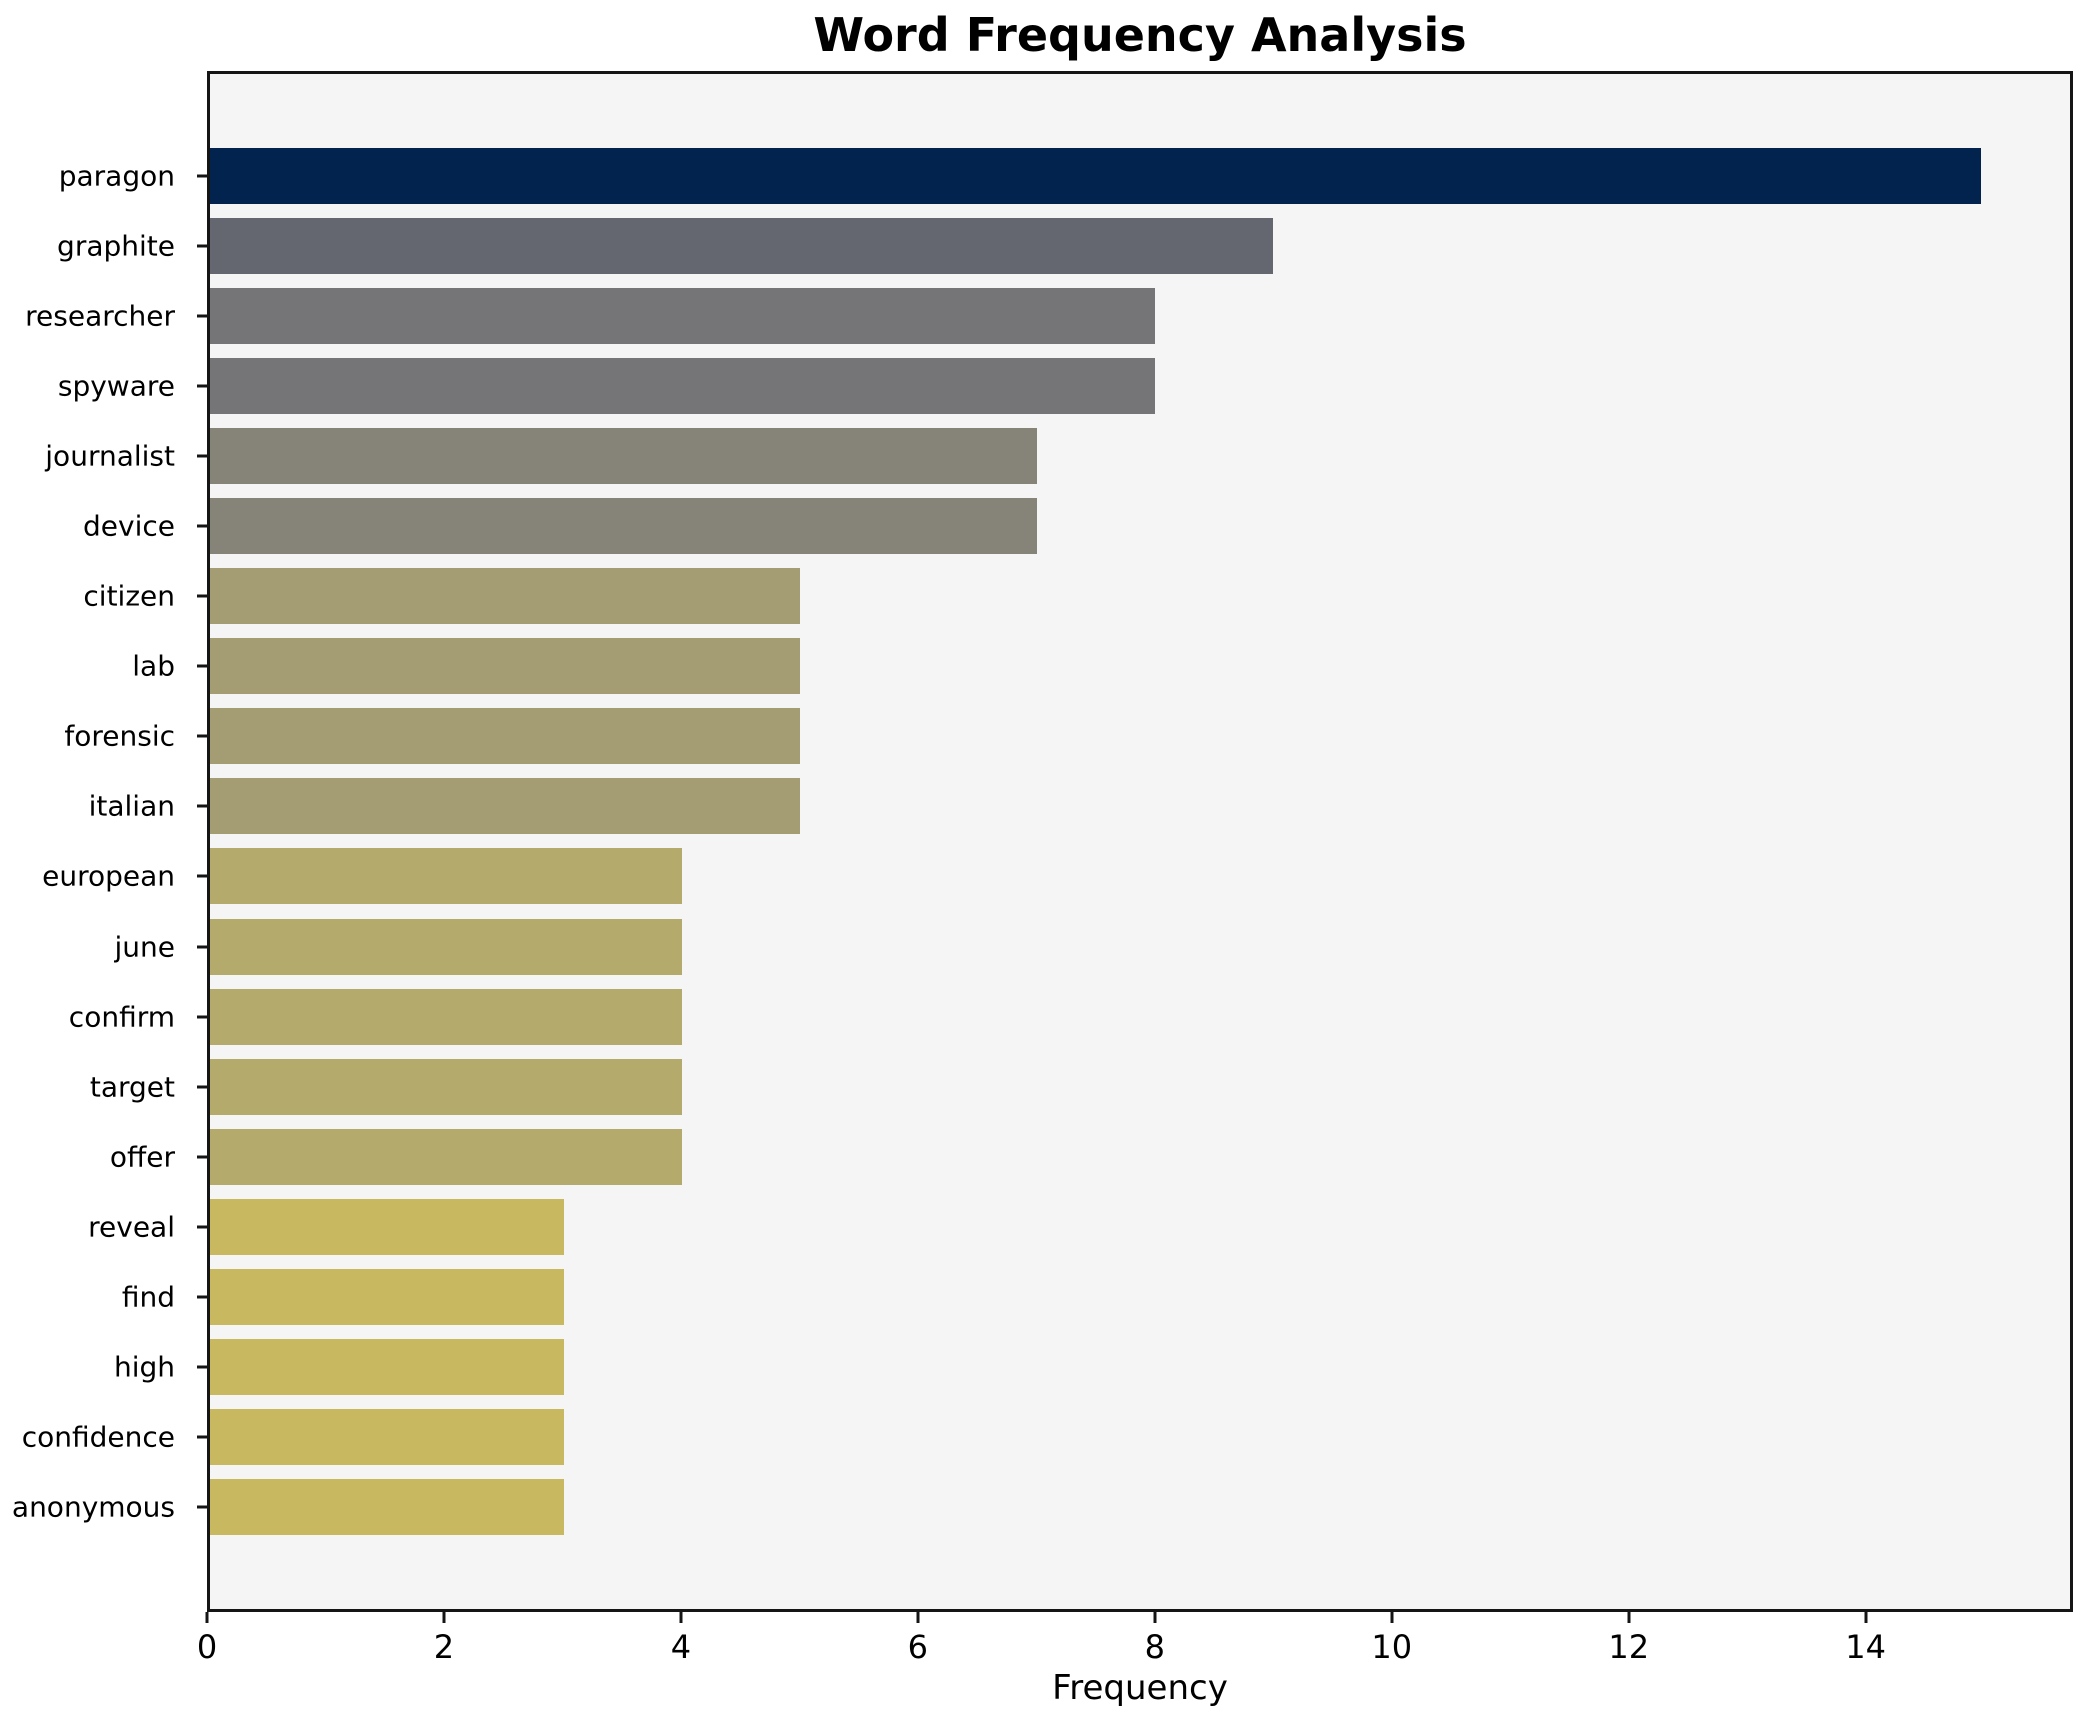 This screenshot has width=2091, height=1722. What do you see at coordinates (1090, 1157) in the screenshot?
I see `bar-row: offer` at bounding box center [1090, 1157].